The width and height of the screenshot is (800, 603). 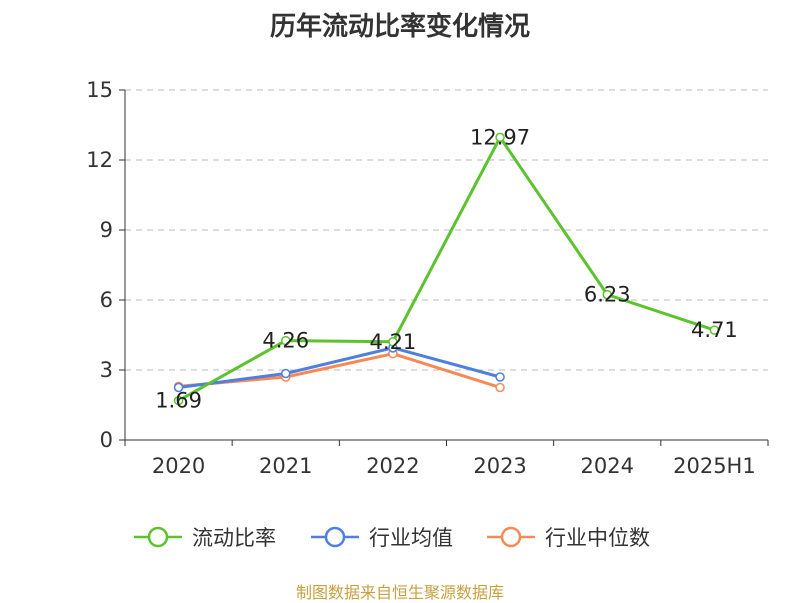 I want to click on chart-title: 历年流动比率变化情况, so click(x=399, y=27).